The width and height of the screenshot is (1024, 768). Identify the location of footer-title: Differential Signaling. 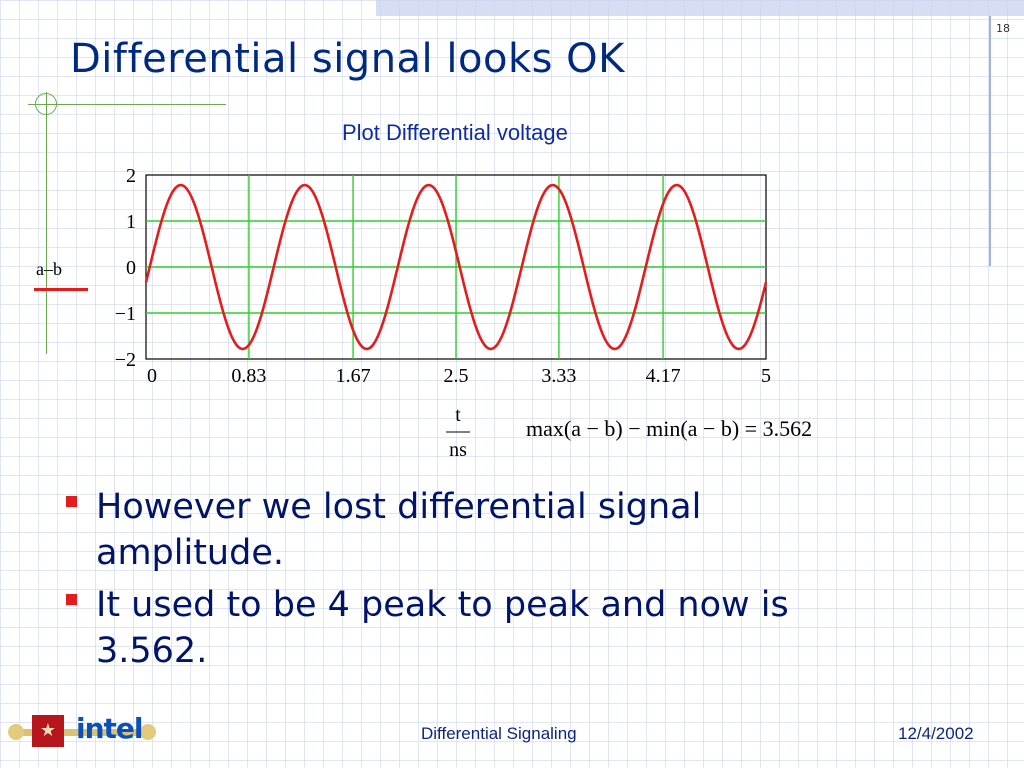
(499, 733).